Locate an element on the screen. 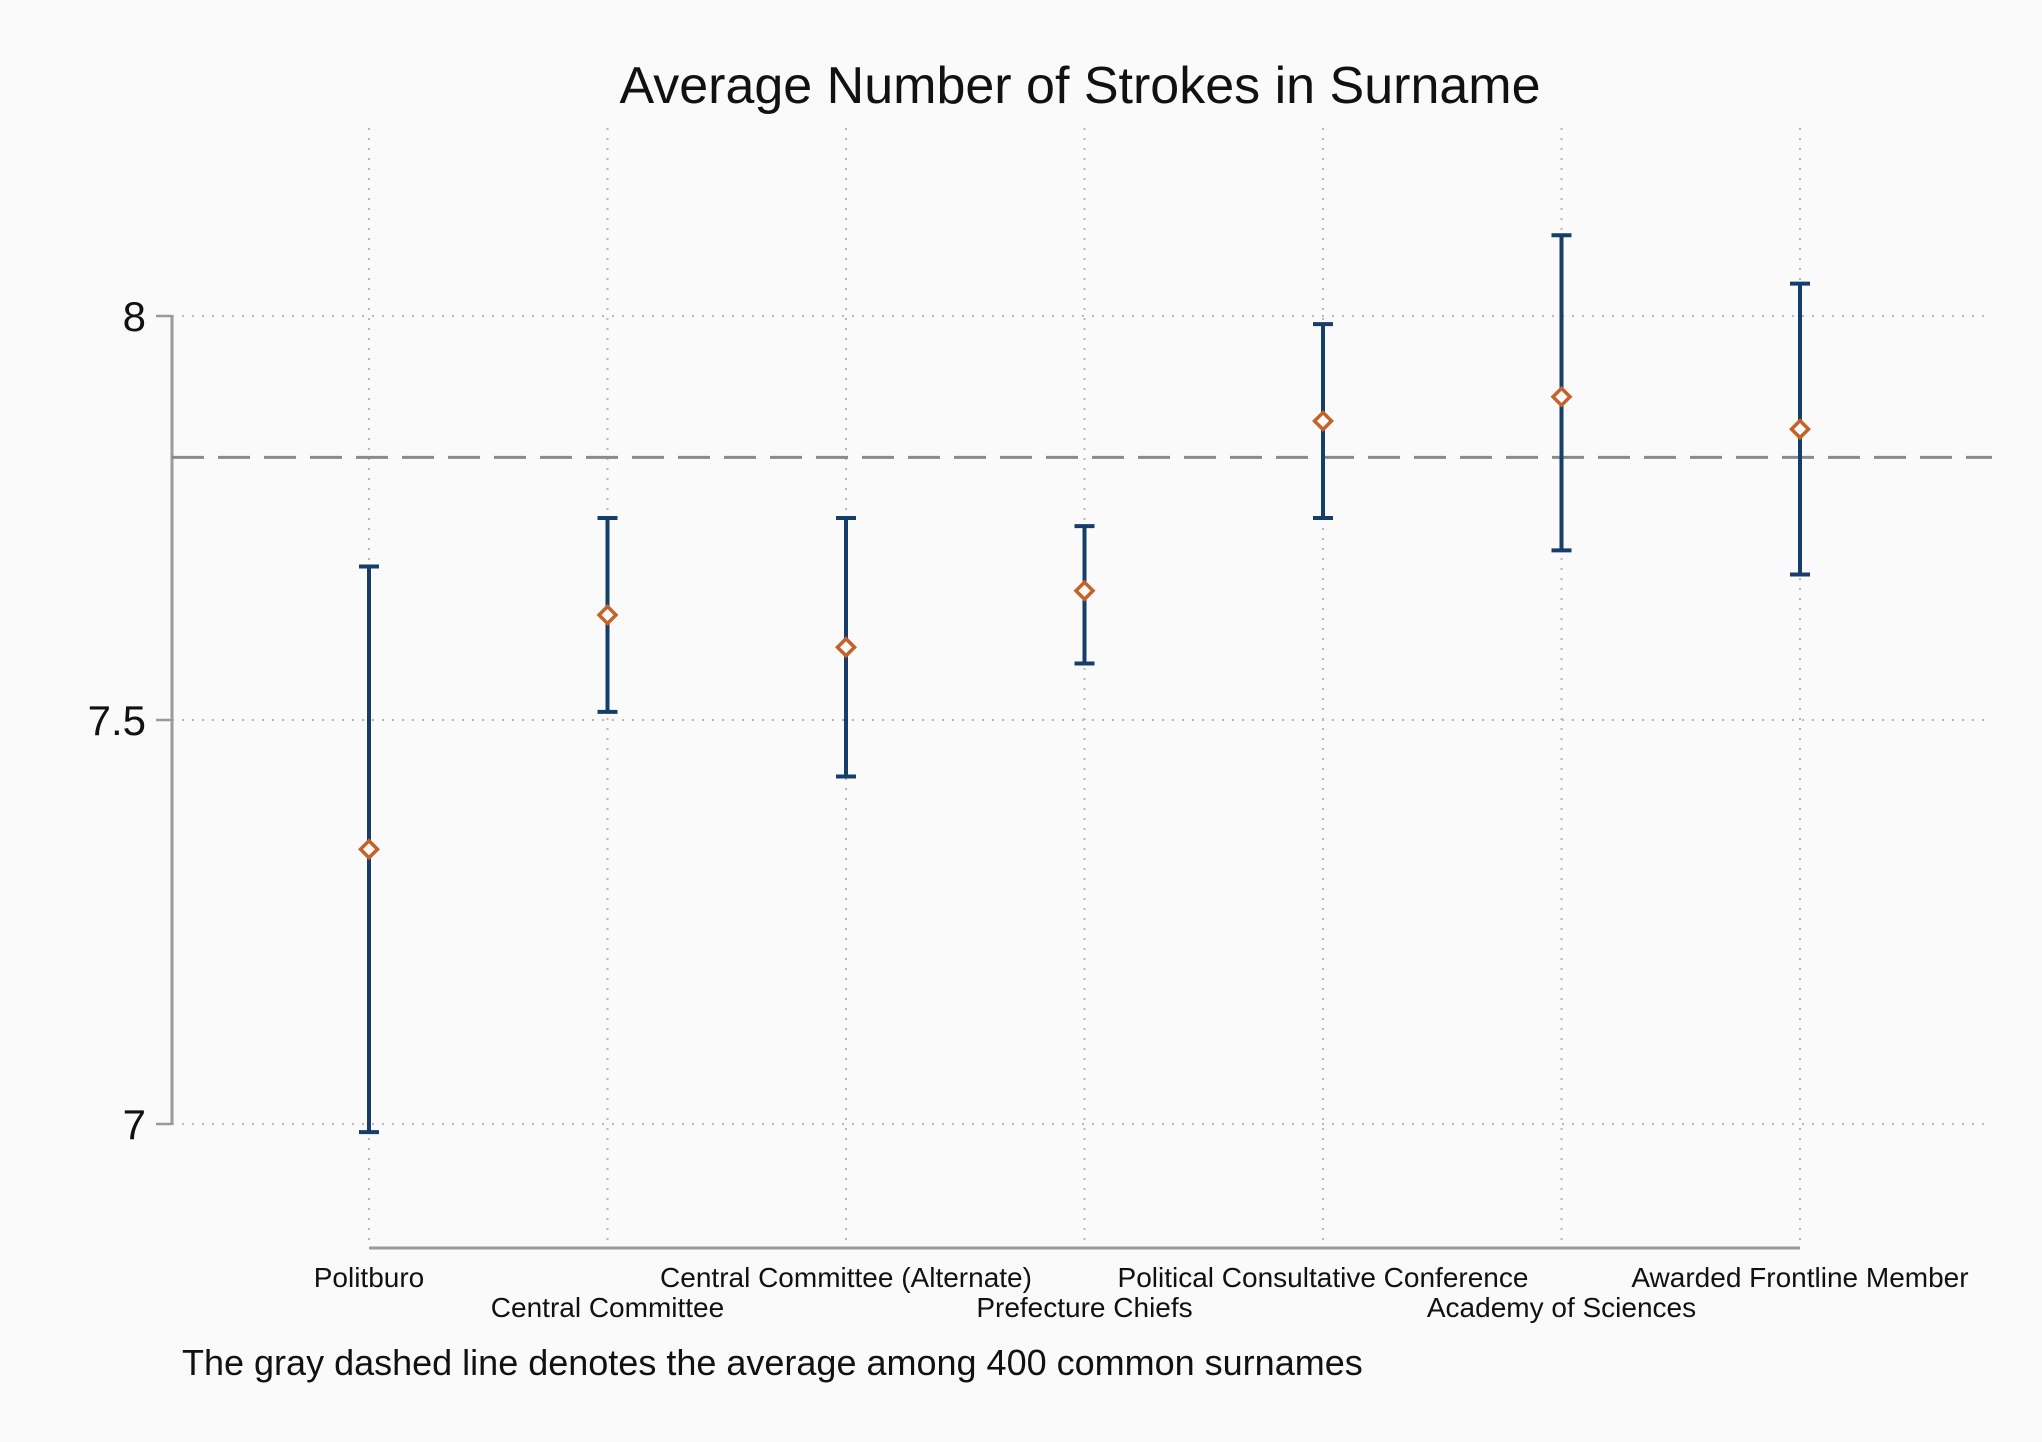 The width and height of the screenshot is (2042, 1442). x-category-label-4: Political Consultative Conference is located at coordinates (1323, 1277).